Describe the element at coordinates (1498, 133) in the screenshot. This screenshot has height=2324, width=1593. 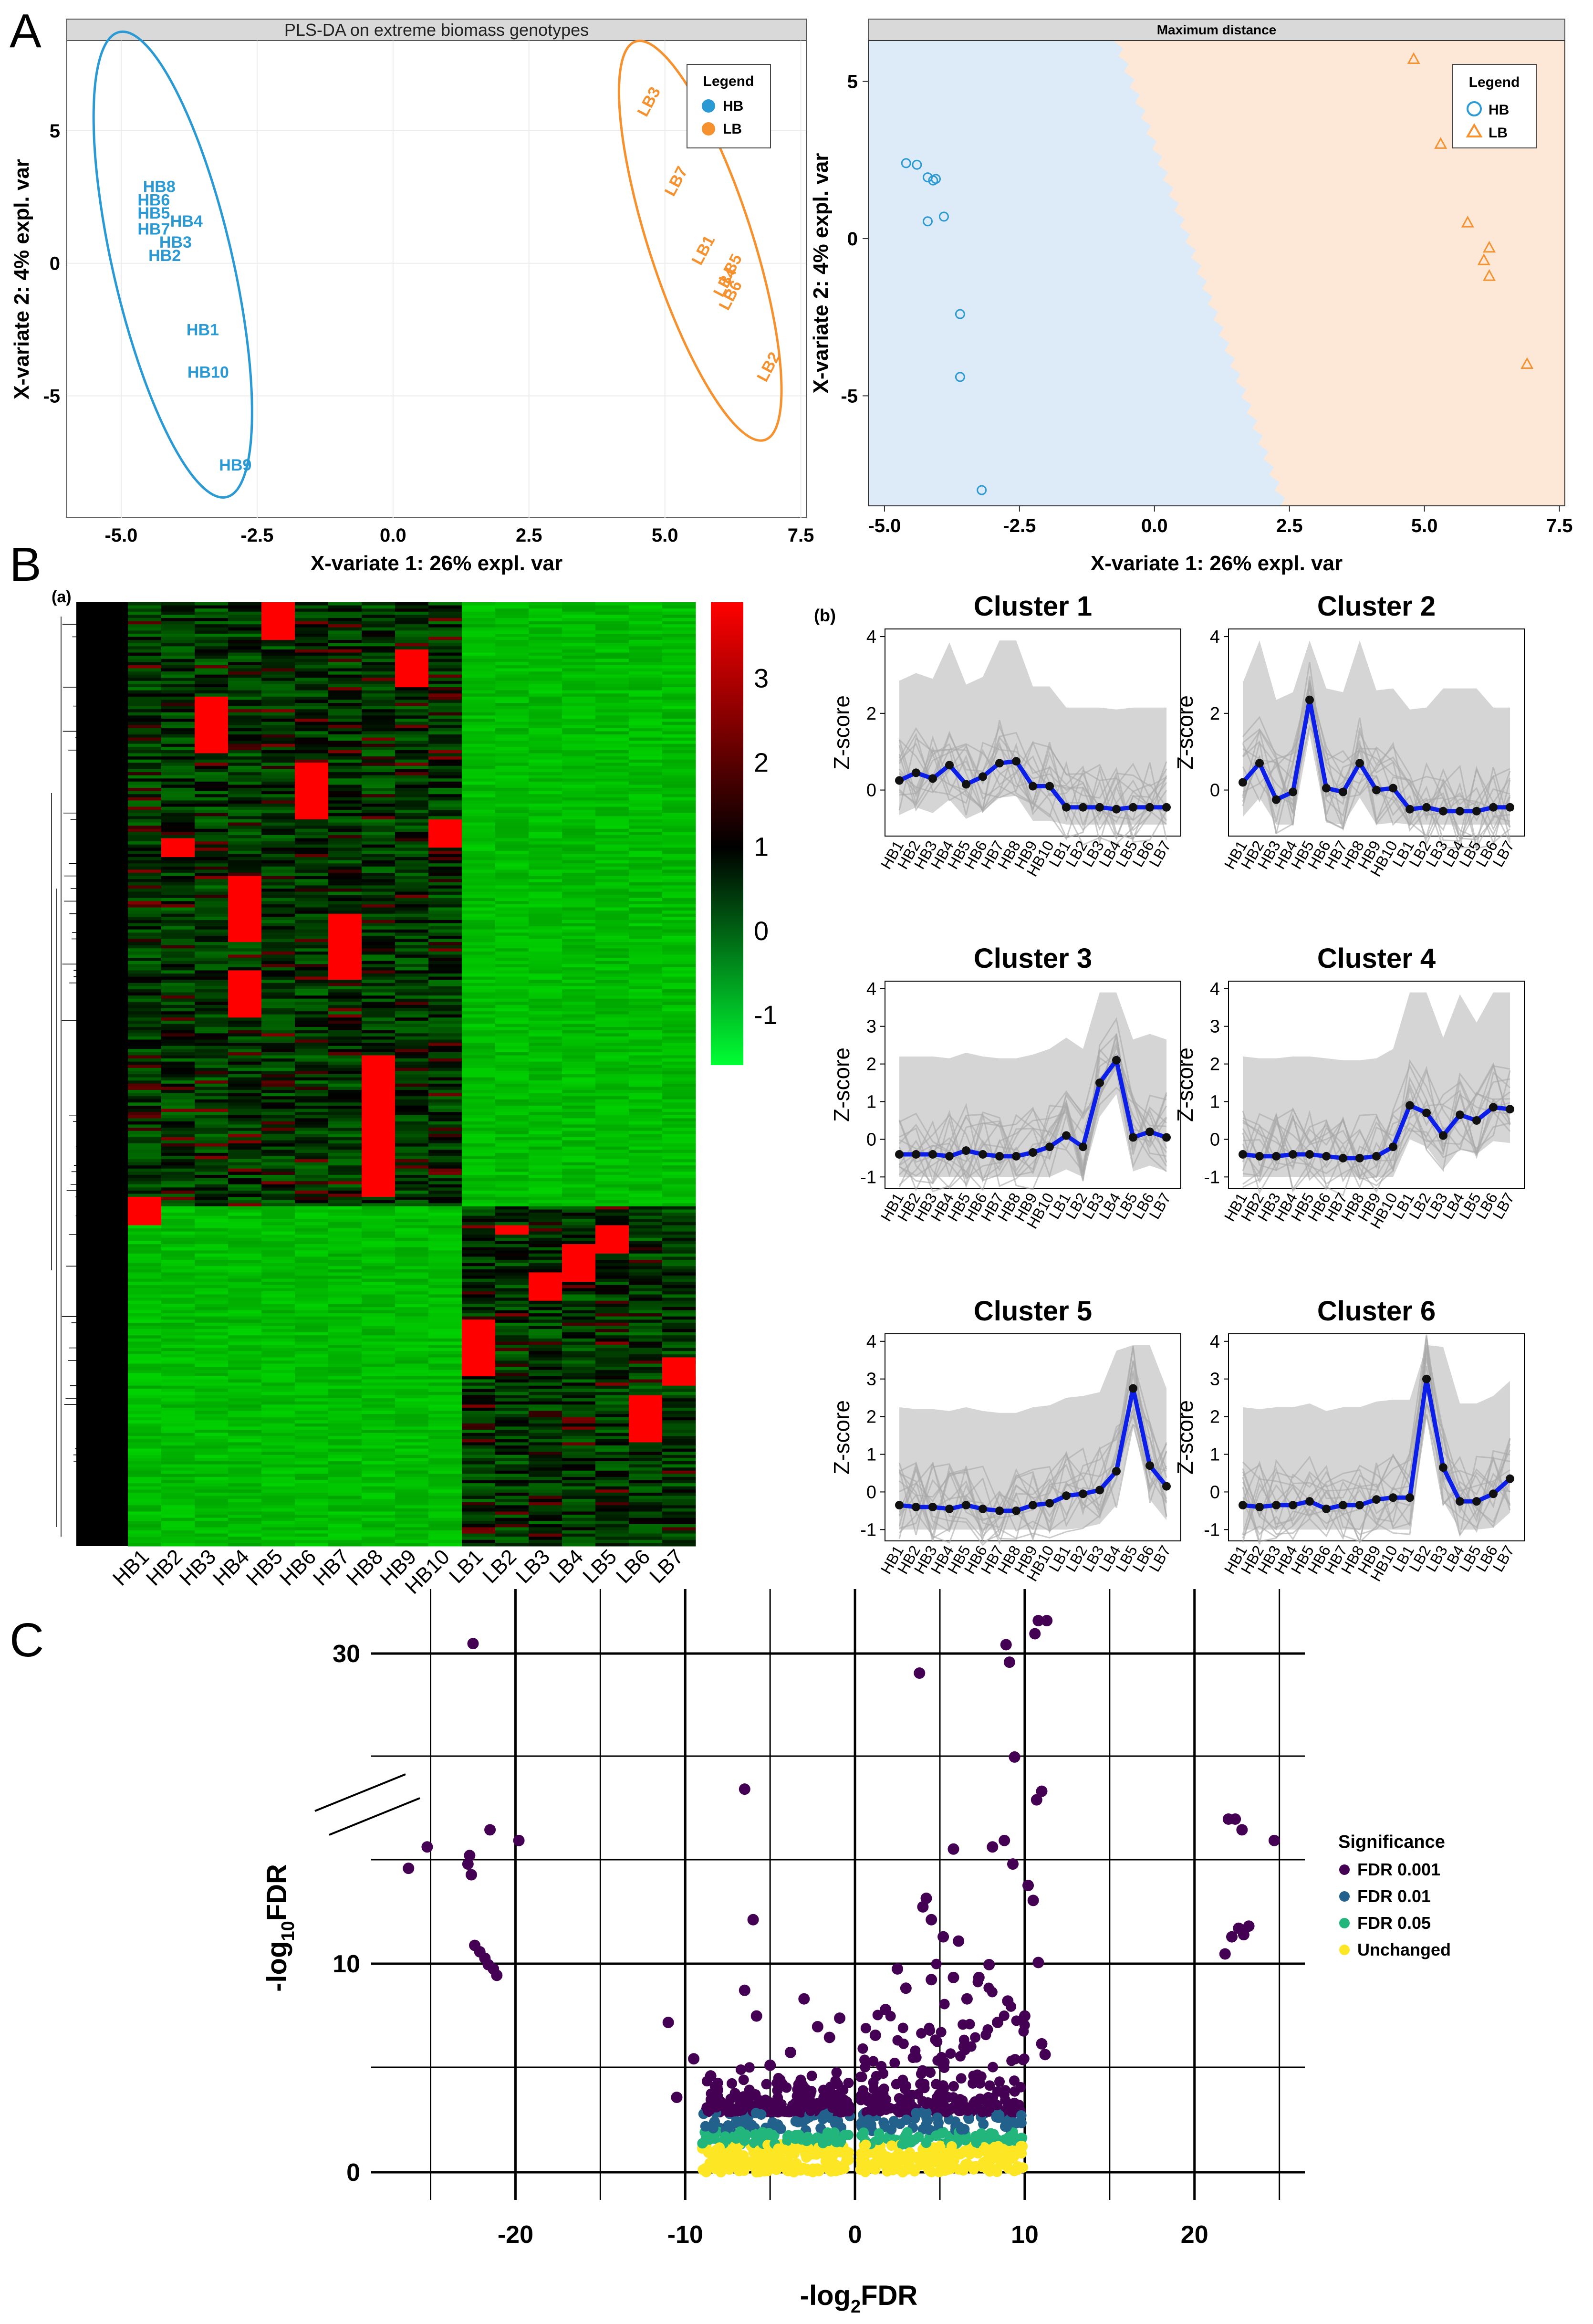
I see `legend-label: LB` at that location.